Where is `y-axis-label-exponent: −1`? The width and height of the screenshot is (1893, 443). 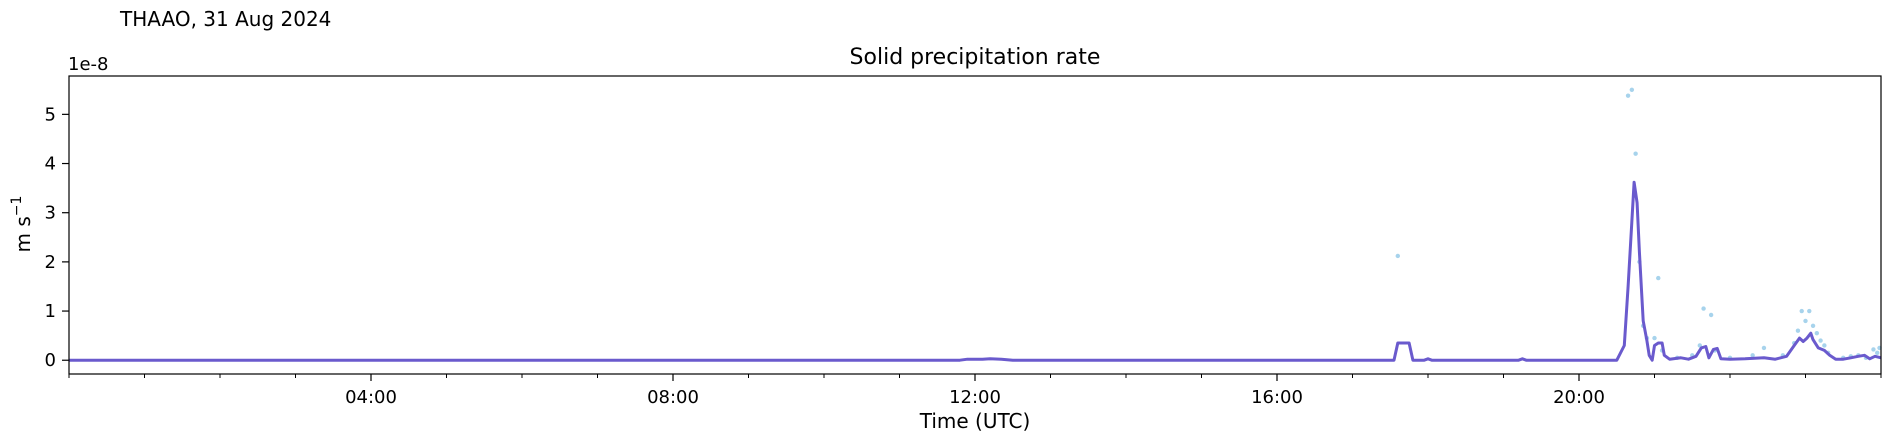
y-axis-label-exponent: −1 is located at coordinates (17, 206).